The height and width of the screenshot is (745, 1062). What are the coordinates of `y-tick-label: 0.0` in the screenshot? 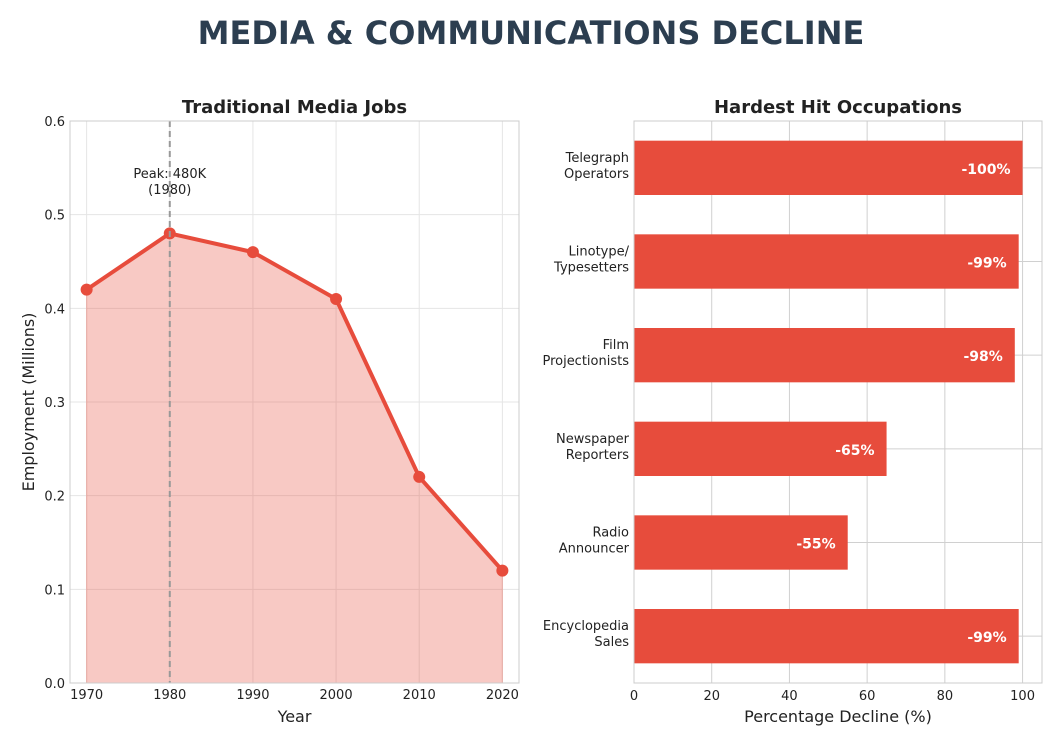 It's located at (54, 684).